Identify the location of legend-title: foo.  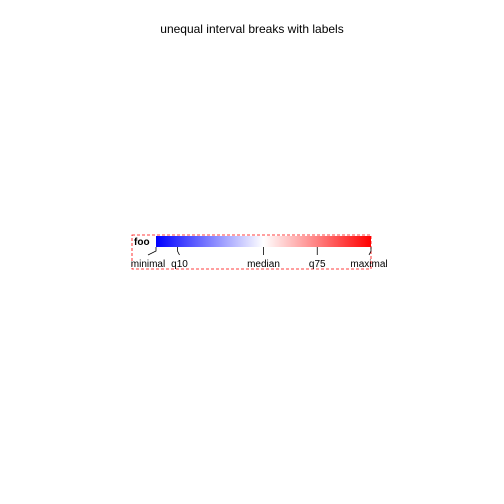
(142, 242).